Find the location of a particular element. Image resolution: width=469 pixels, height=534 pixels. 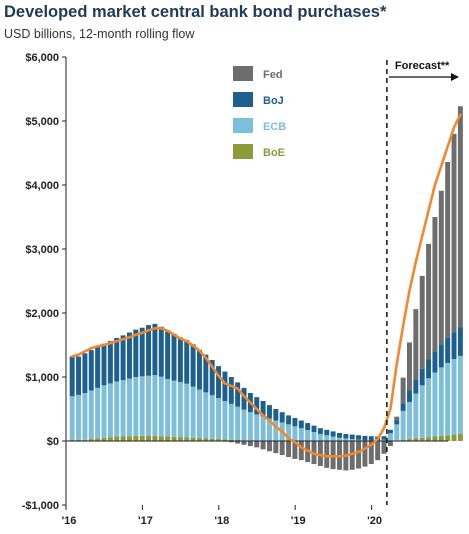

legend-label-boj: BoJ is located at coordinates (273, 101).